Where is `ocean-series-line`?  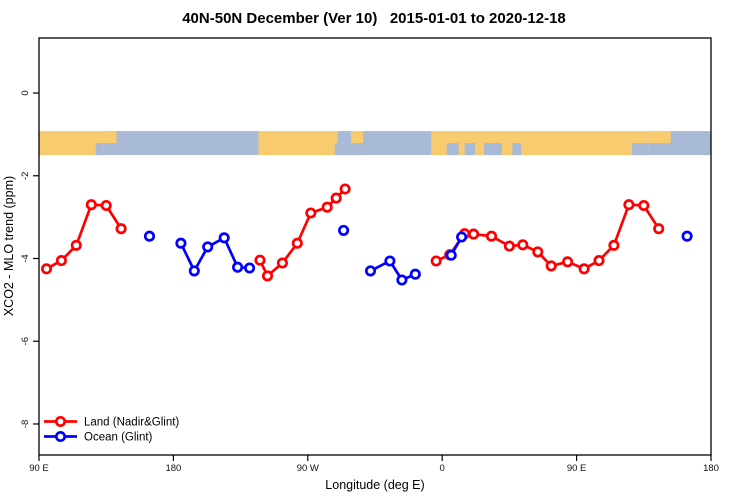 ocean-series-line is located at coordinates (393, 270).